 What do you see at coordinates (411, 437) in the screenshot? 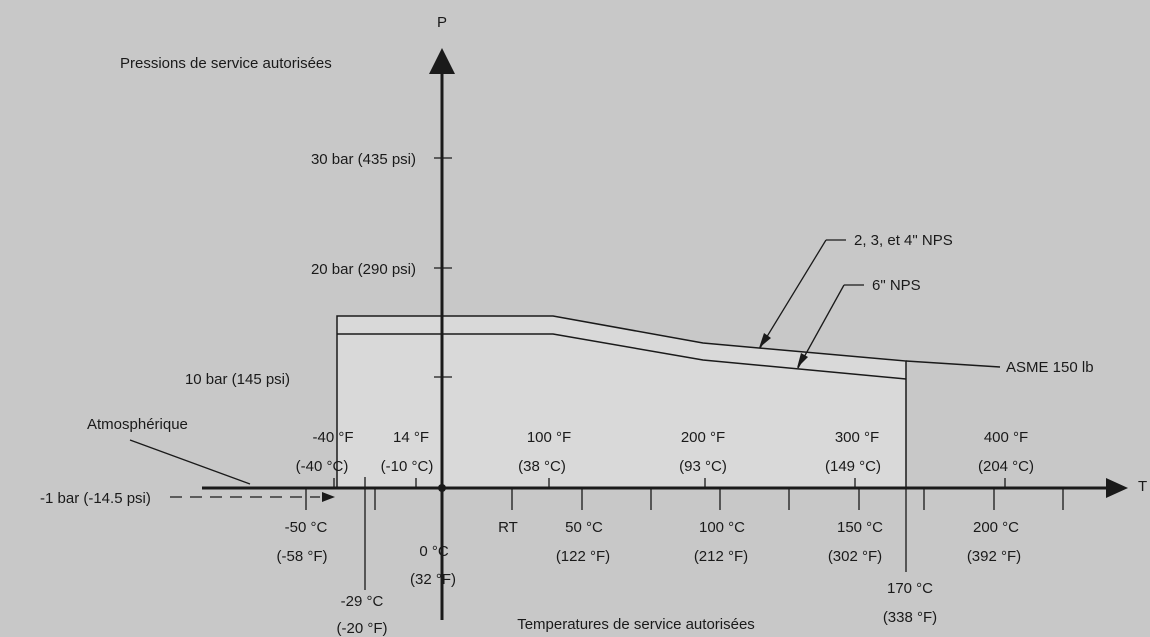
I see `f-label-14: 14 °F` at bounding box center [411, 437].